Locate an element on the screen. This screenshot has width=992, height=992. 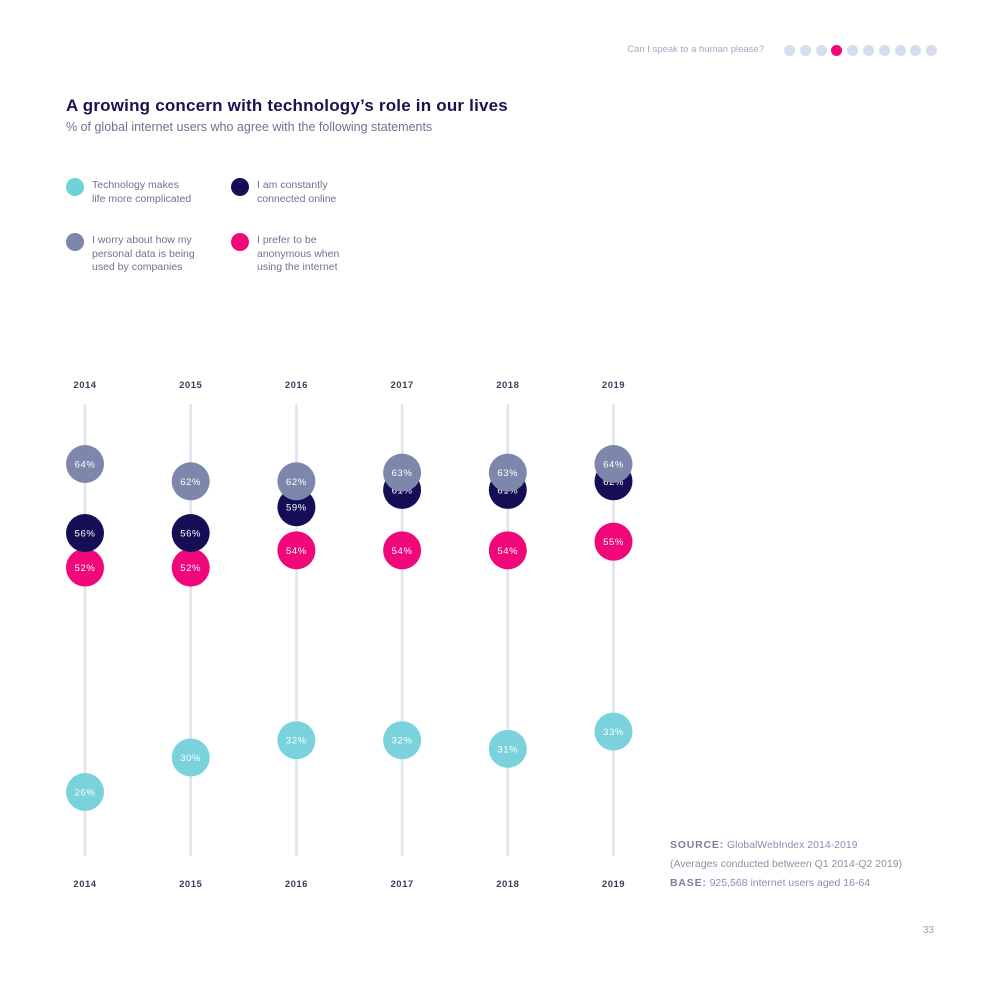
base-line: BASE: 925,568 internet users aged 16-64 is located at coordinates (770, 883).